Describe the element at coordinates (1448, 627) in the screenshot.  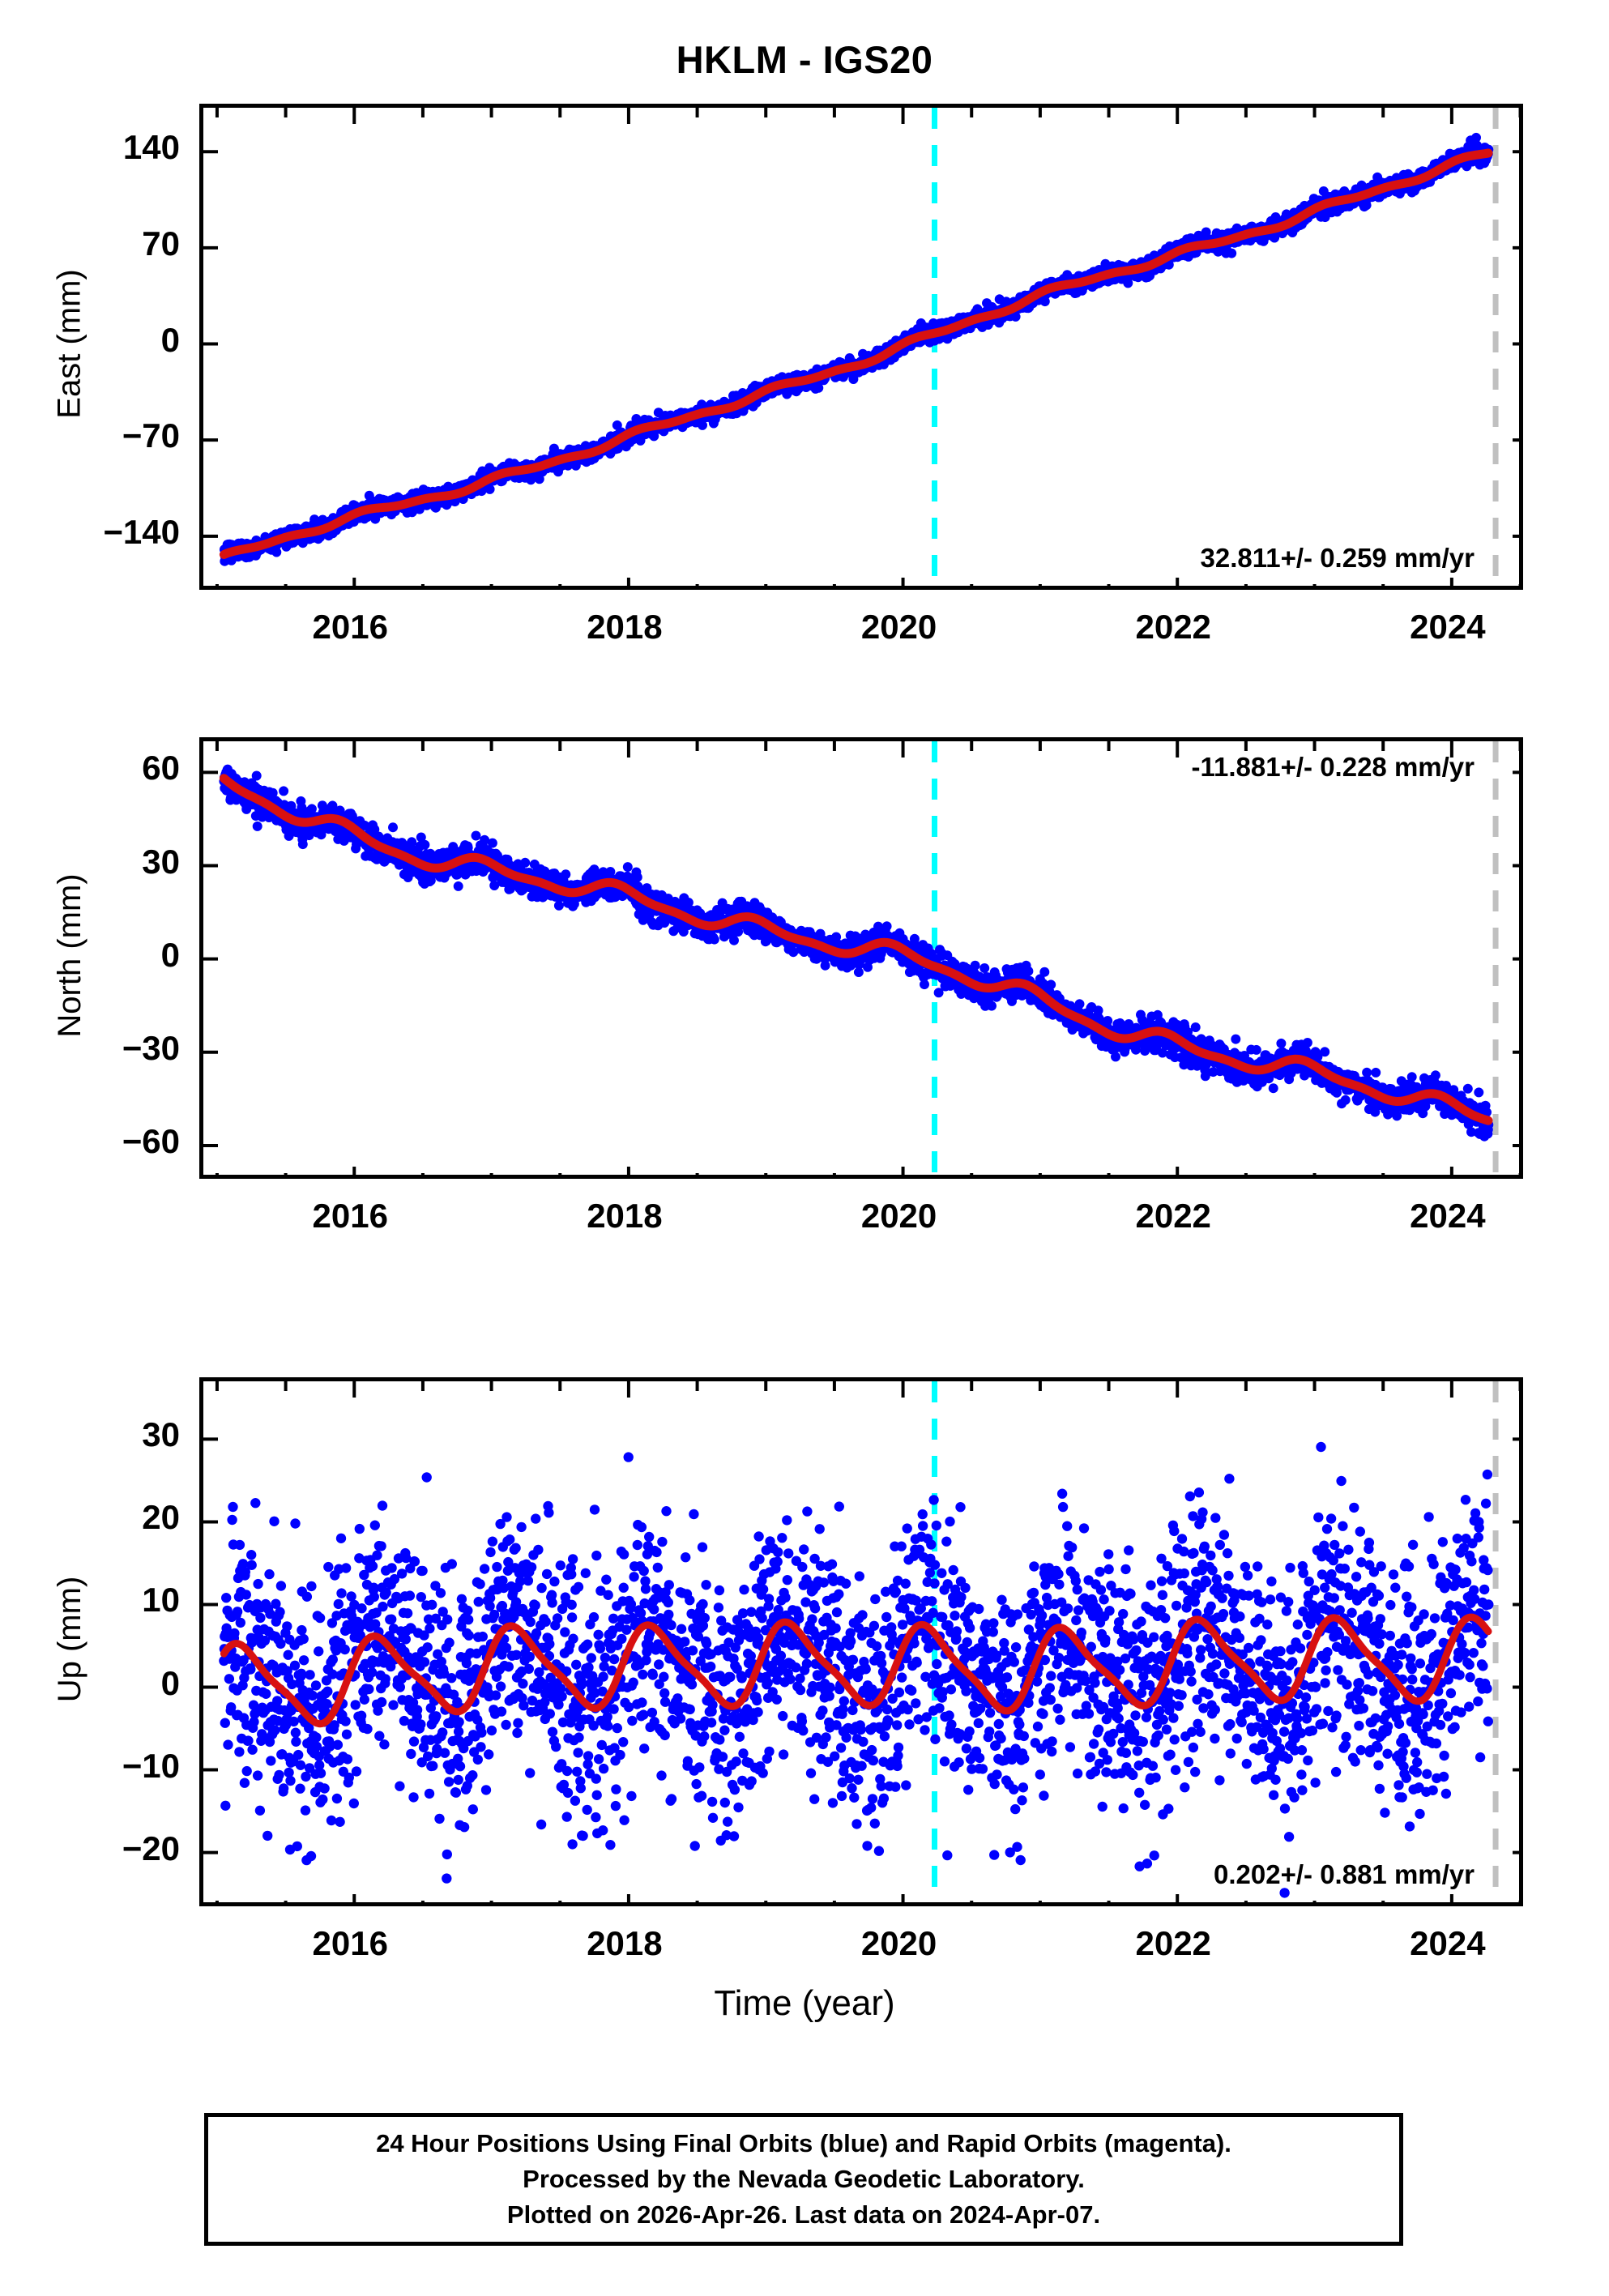
I see `x-tick-label-east: 2024` at that location.